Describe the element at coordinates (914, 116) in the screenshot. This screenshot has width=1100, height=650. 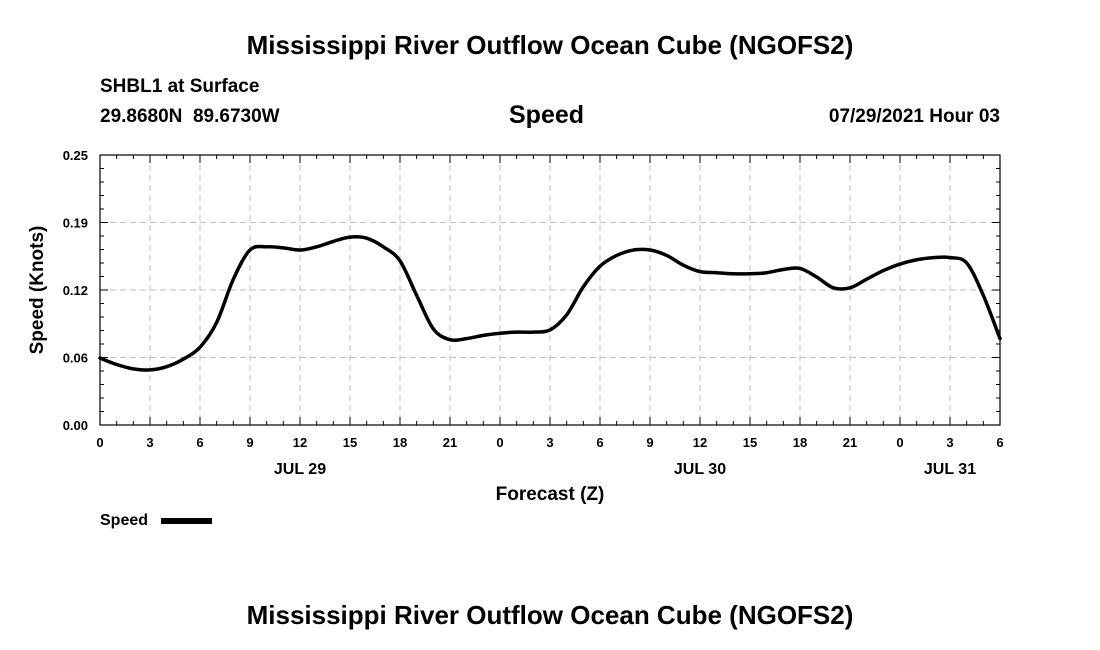
I see `datetime-label: 07/29/2021 Hour 03` at that location.